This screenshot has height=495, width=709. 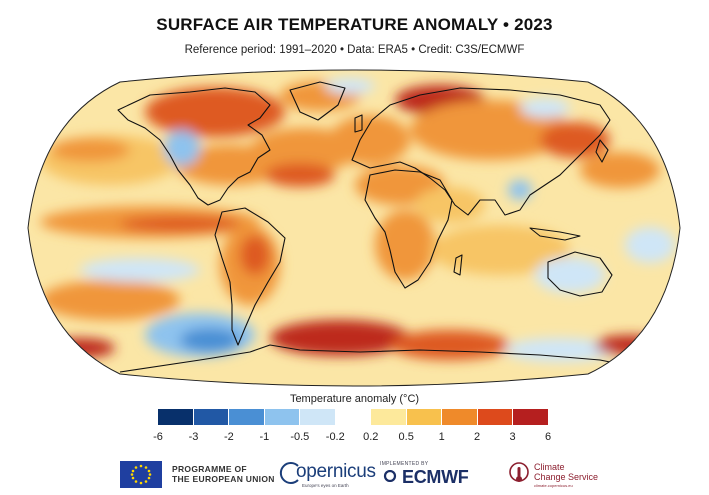 What do you see at coordinates (255, 255) in the screenshot?
I see `anomaly-samerica-core` at bounding box center [255, 255].